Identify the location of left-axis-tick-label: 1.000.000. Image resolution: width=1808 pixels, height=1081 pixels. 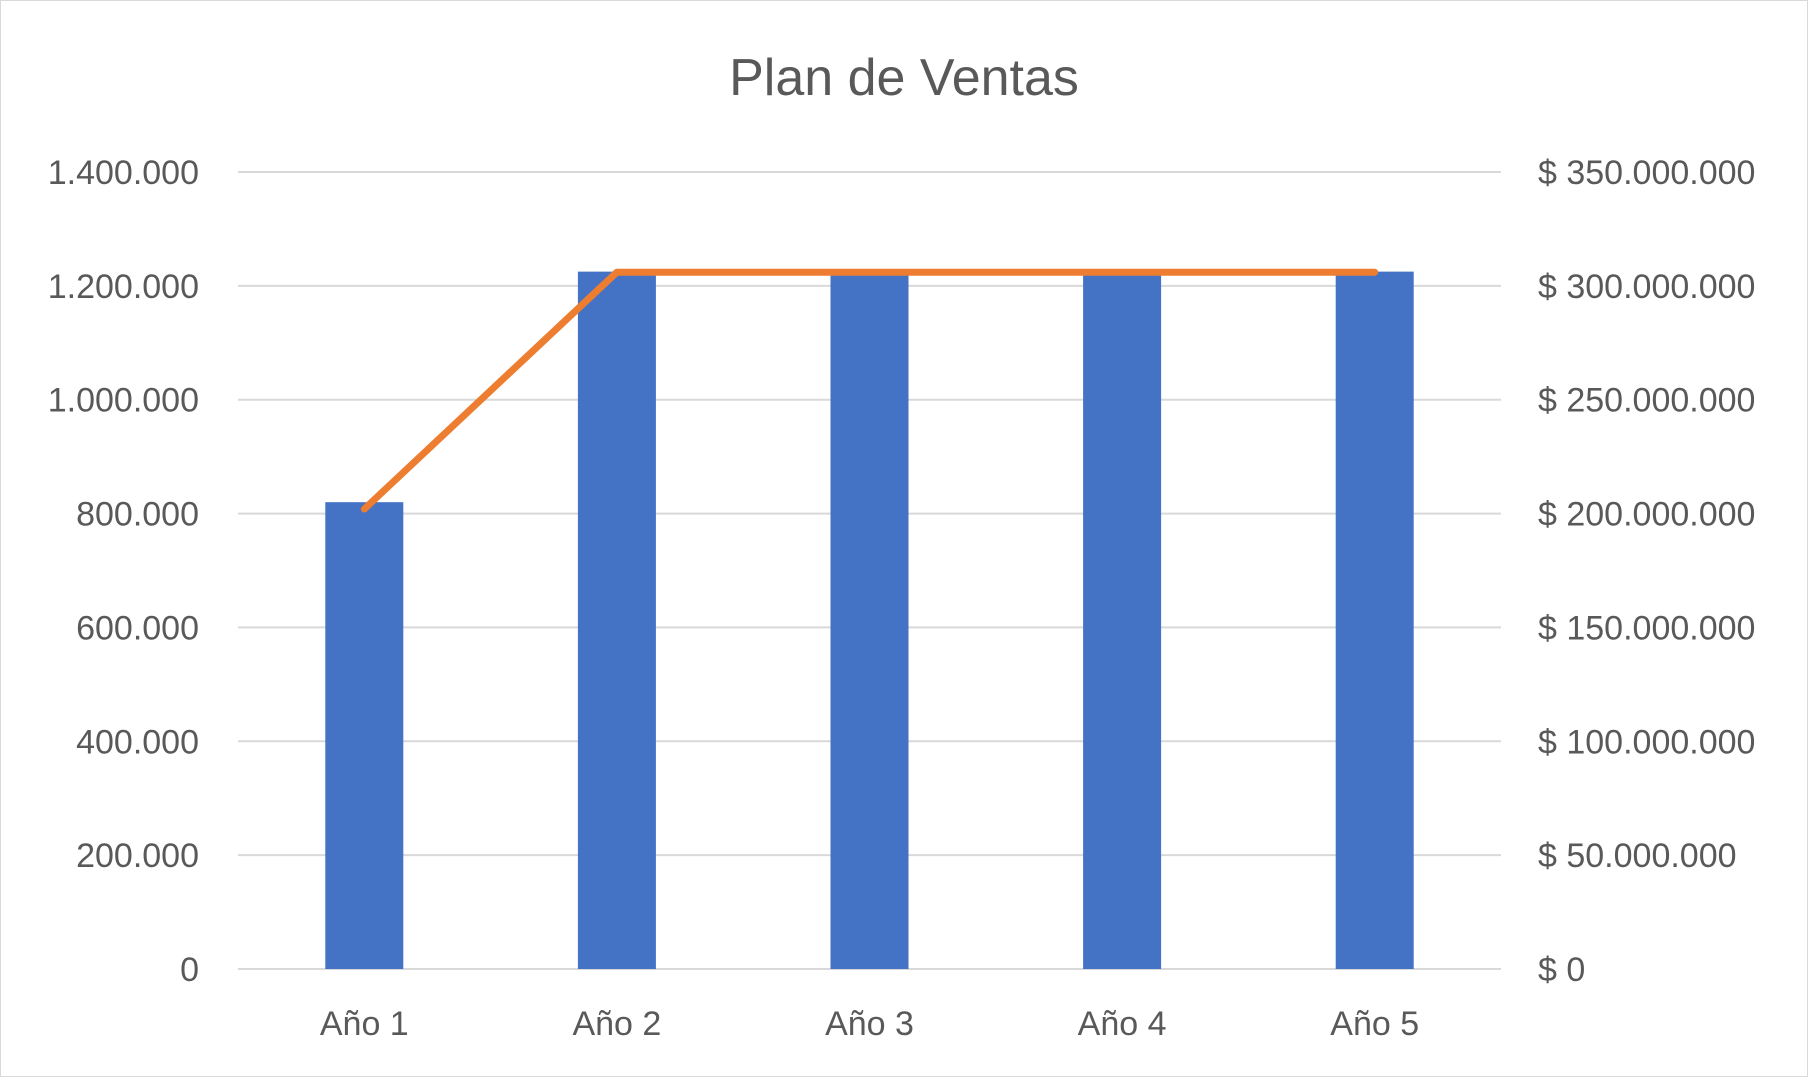
(123, 401).